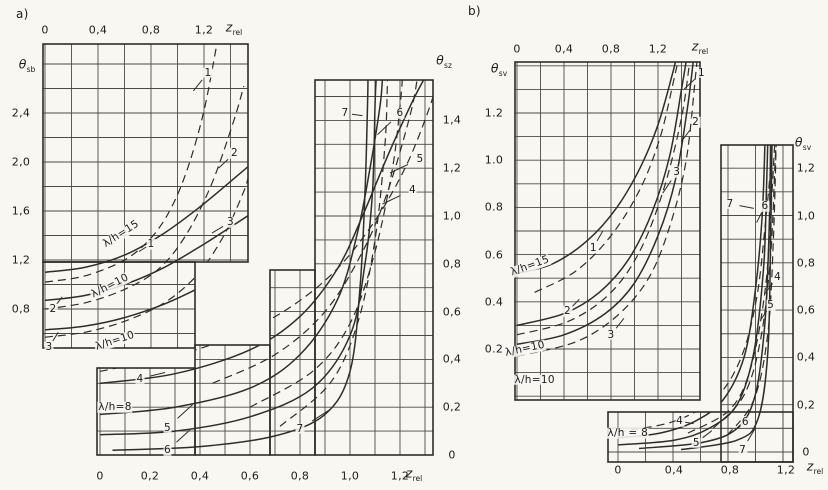 Image resolution: width=828 pixels, height=490 pixels. I want to click on curve-label-a2: 6, so click(400, 112).